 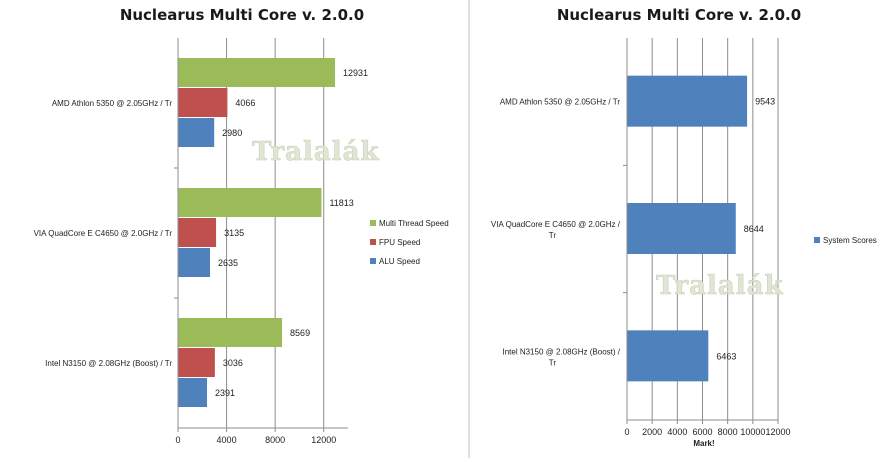 What do you see at coordinates (399, 261) in the screenshot?
I see `legend-label: ALU Speed` at bounding box center [399, 261].